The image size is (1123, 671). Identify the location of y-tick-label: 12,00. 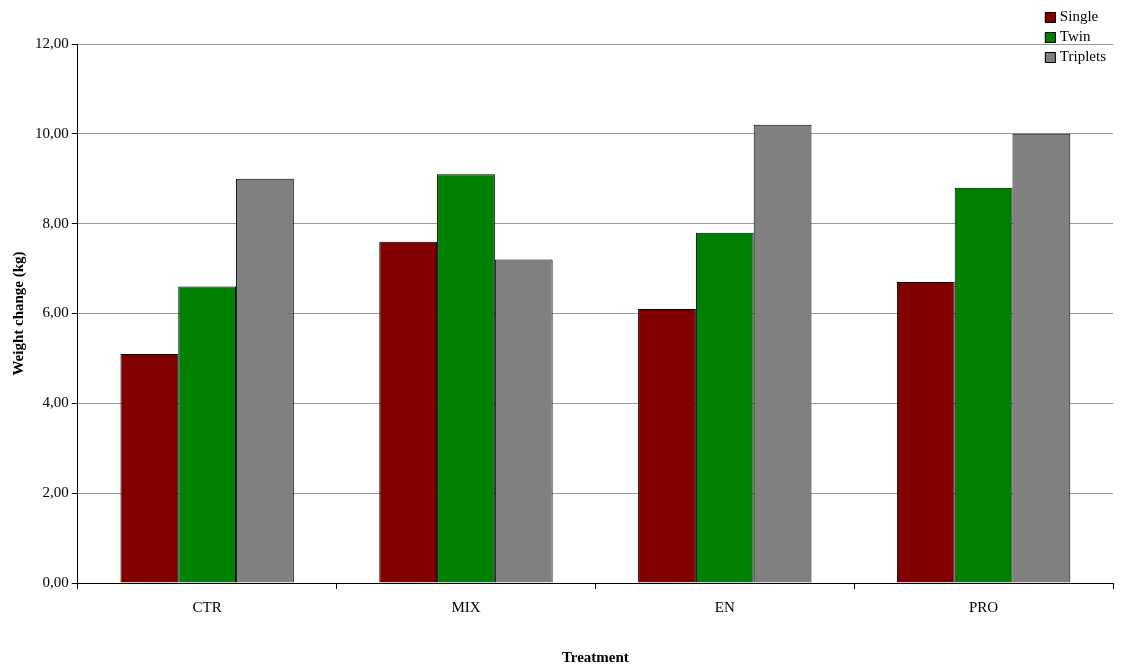
(52, 42).